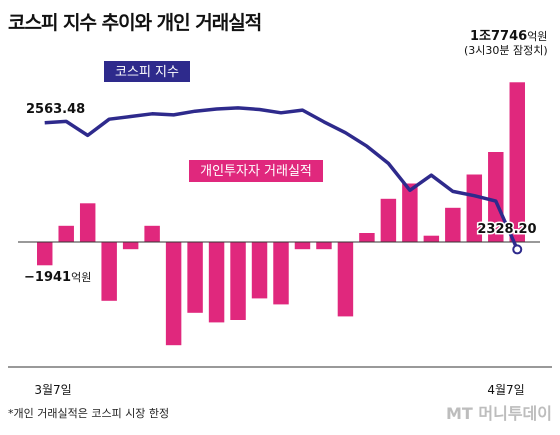 This screenshot has width=560, height=435. What do you see at coordinates (52, 390) in the screenshot?
I see `x-tick-start: 3월7일` at bounding box center [52, 390].